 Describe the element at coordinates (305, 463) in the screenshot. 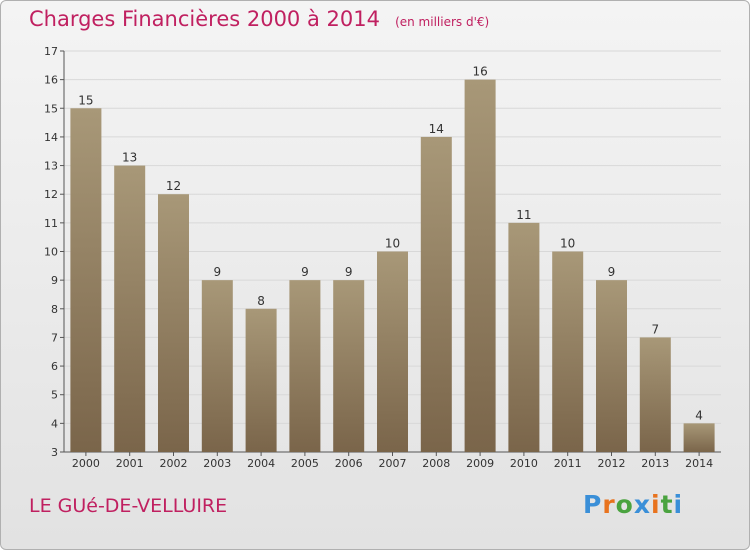

I see `x-tick-label: 2005` at that location.